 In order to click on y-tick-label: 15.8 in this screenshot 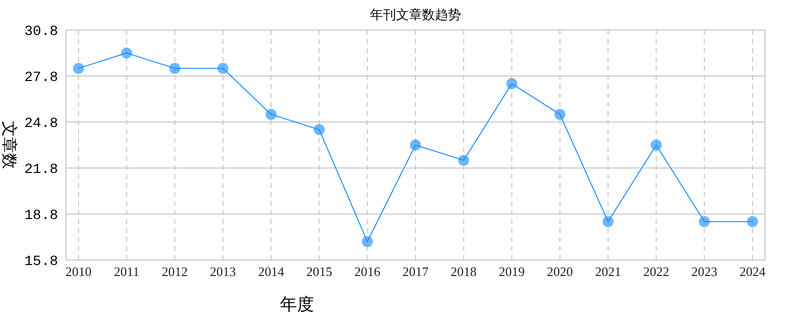, I will do `click(41, 262)`.